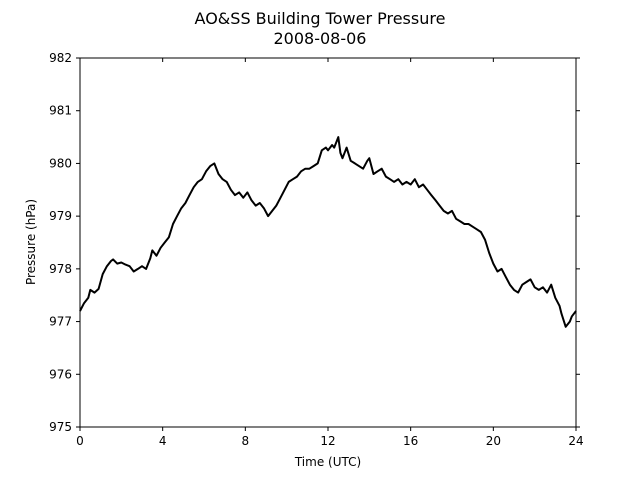  What do you see at coordinates (31, 242) in the screenshot?
I see `y-axis-label: Pressure (hPa)` at bounding box center [31, 242].